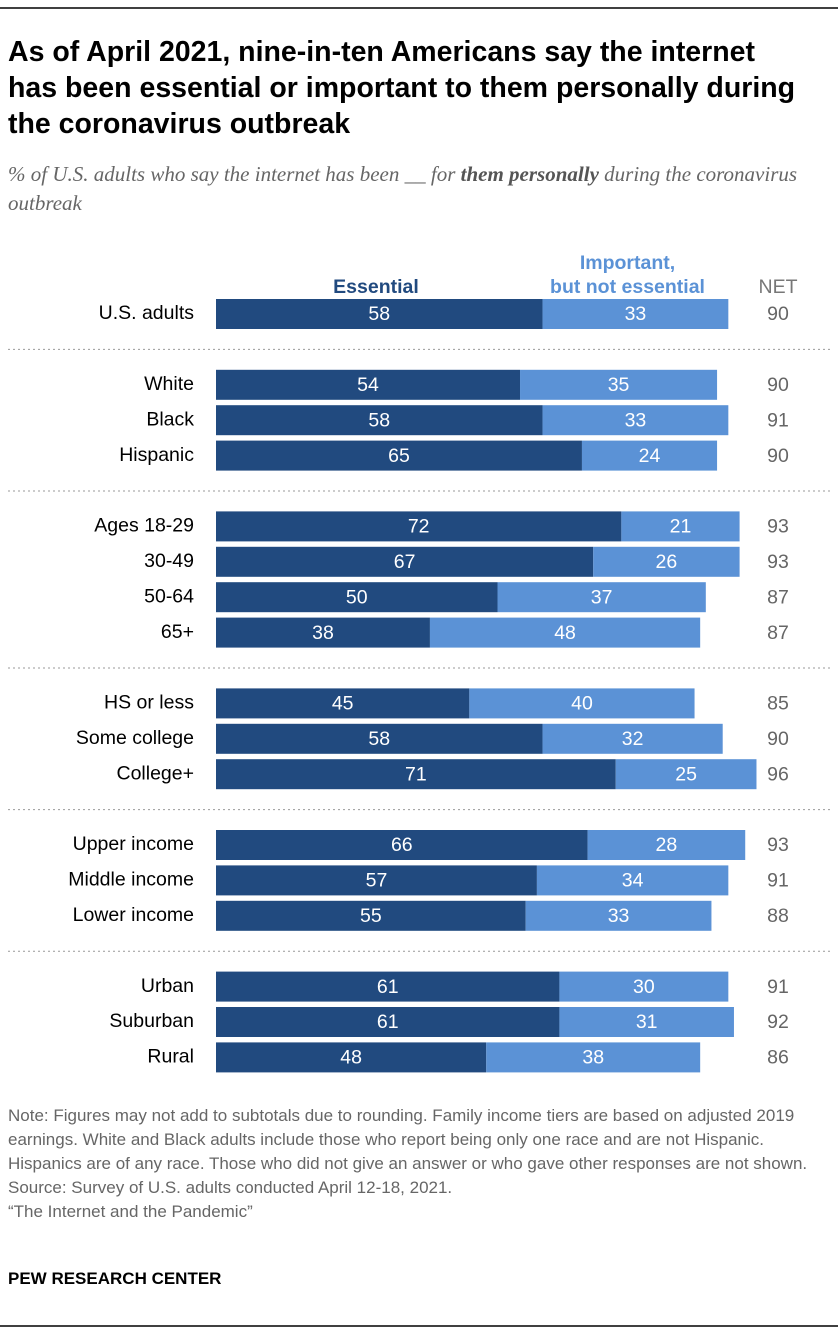 Image resolution: width=838 pixels, height=1338 pixels. What do you see at coordinates (151, 1021) in the screenshot?
I see `category-label: Suburban` at bounding box center [151, 1021].